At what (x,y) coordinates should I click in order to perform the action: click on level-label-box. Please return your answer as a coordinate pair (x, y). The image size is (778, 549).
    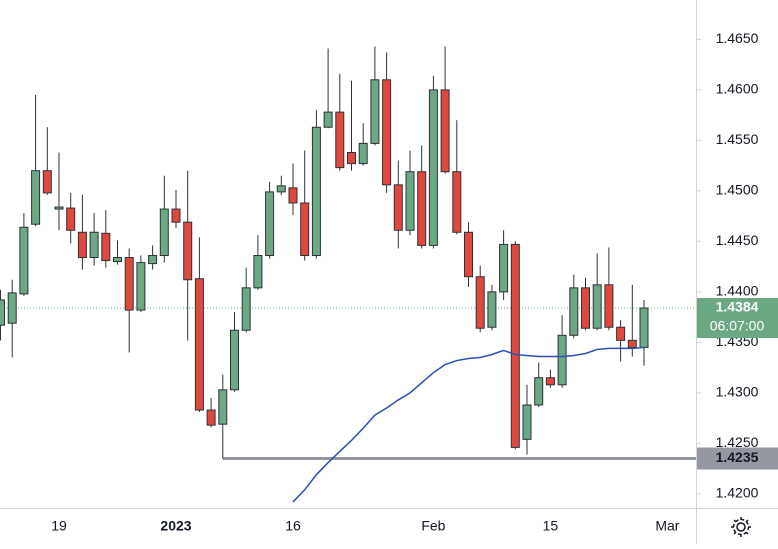
    Looking at the image, I should click on (737, 458).